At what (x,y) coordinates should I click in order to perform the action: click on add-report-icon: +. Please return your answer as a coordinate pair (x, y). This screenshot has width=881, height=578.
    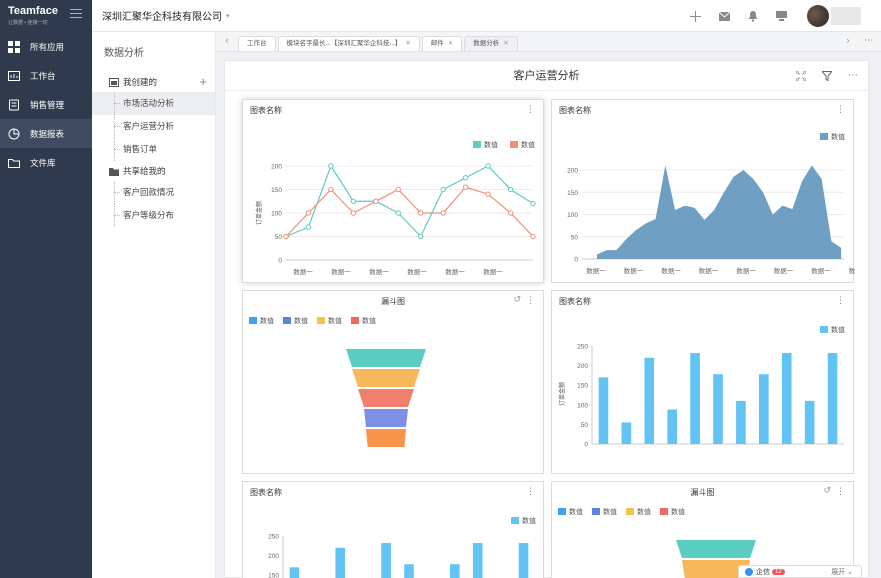
    Looking at the image, I should click on (203, 81).